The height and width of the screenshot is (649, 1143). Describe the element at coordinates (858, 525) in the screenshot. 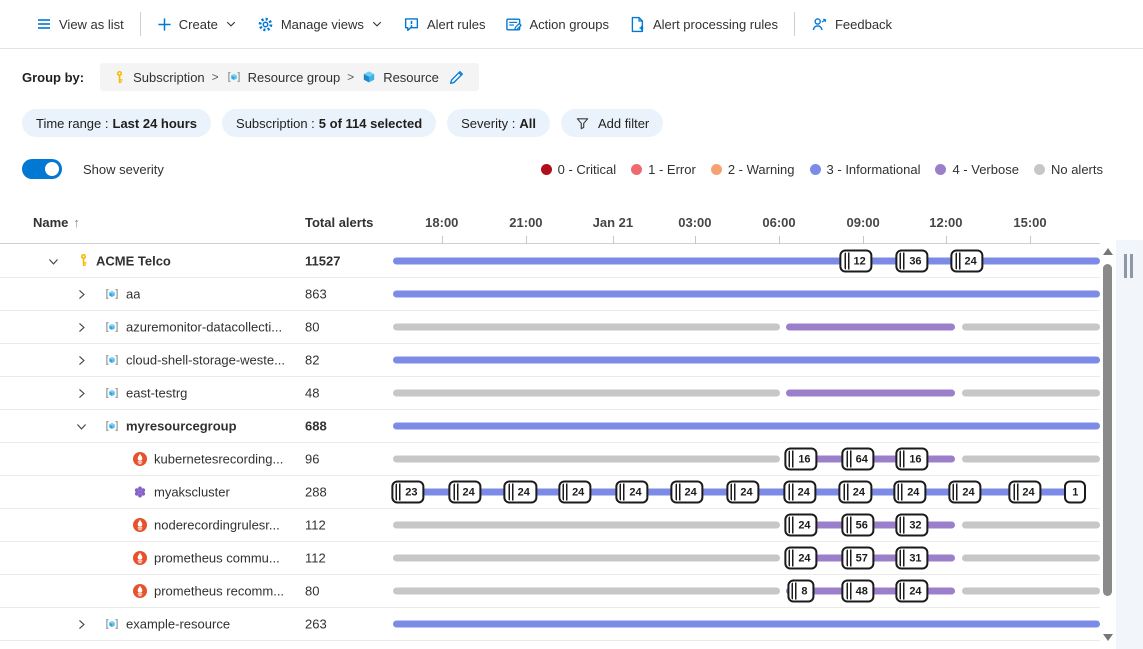

I see `alert-count-badge: 56` at that location.